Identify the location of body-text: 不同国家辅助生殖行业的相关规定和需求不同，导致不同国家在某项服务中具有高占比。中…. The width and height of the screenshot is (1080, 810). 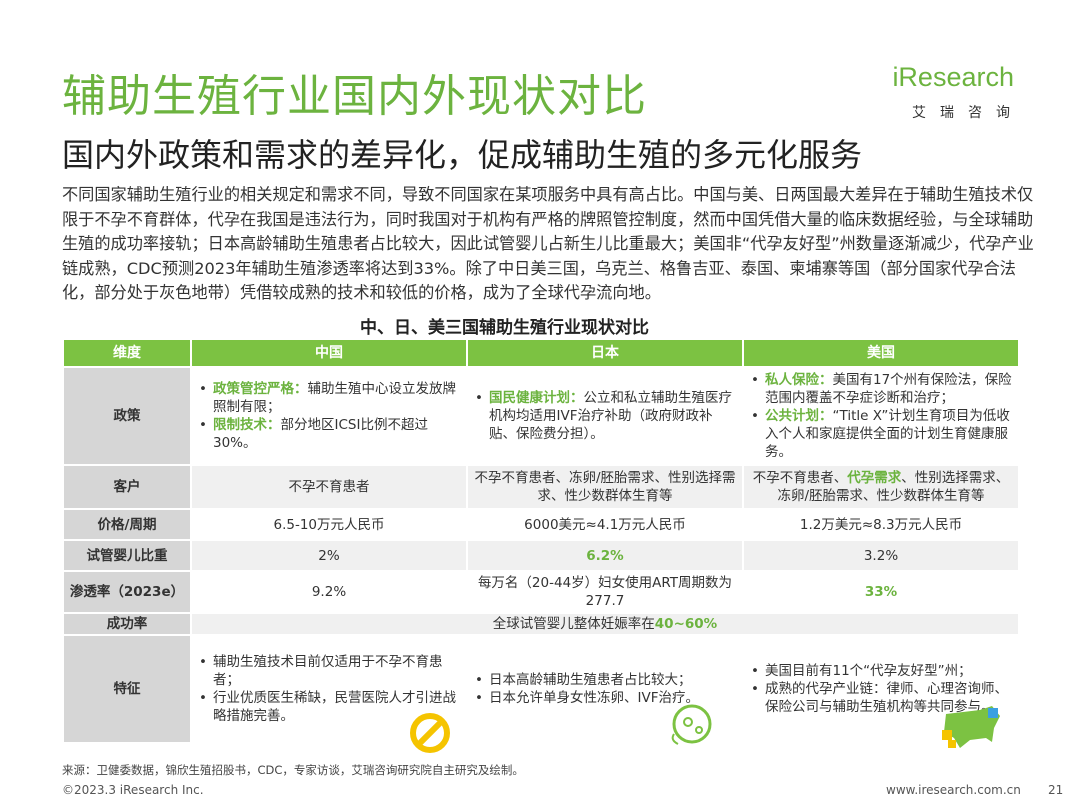
(548, 243).